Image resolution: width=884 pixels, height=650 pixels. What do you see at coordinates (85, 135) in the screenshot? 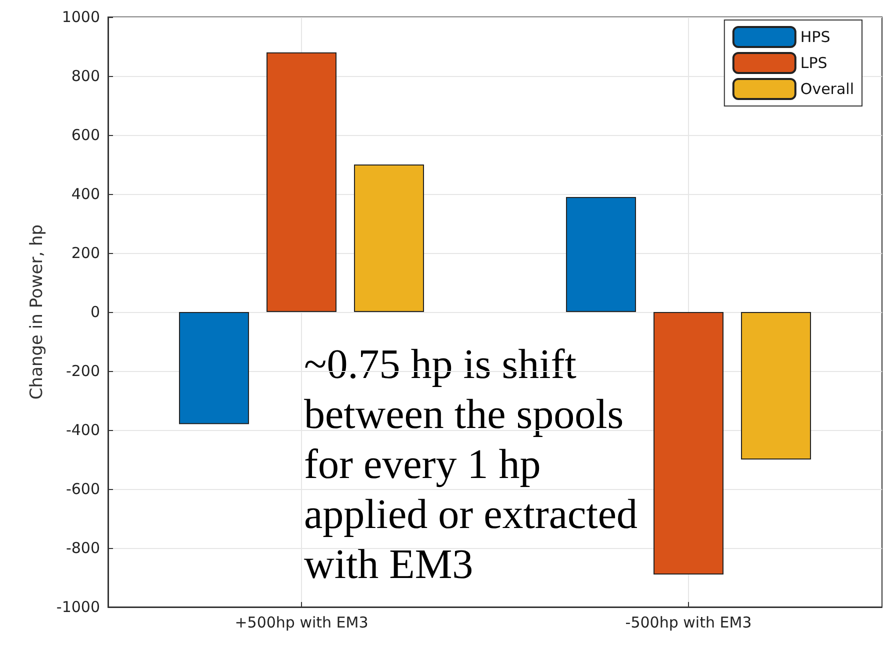
I see `y-tick-label: 600` at bounding box center [85, 135].